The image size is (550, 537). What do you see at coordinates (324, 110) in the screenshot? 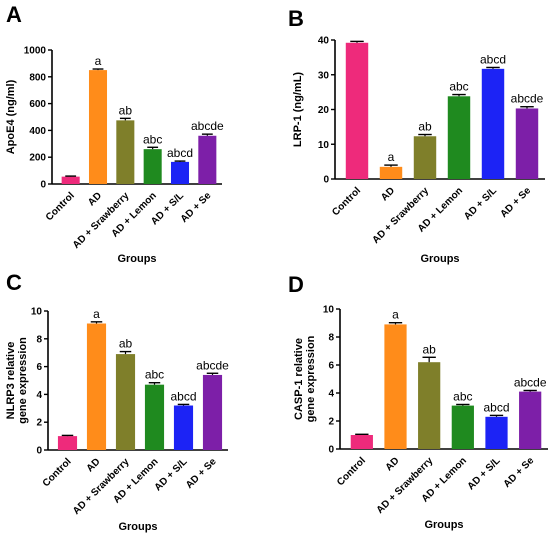
I see `y-tick-label: 20` at bounding box center [324, 110].